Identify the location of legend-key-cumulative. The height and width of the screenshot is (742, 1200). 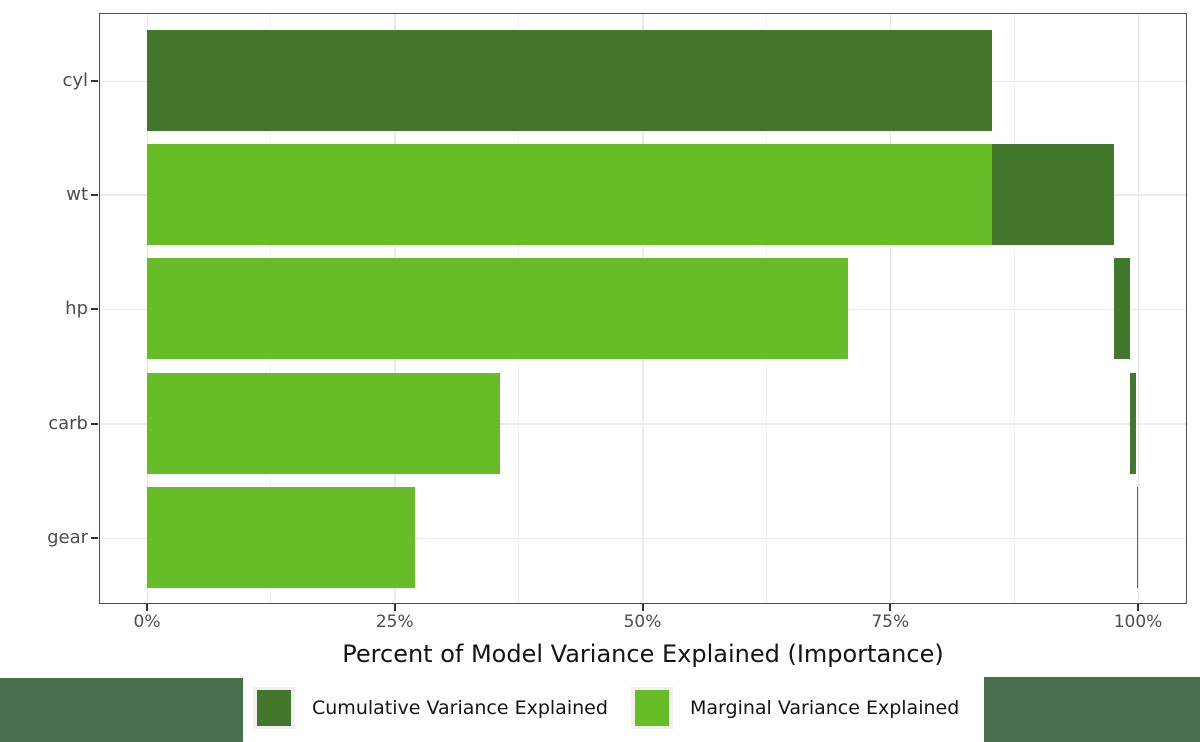
(274, 708).